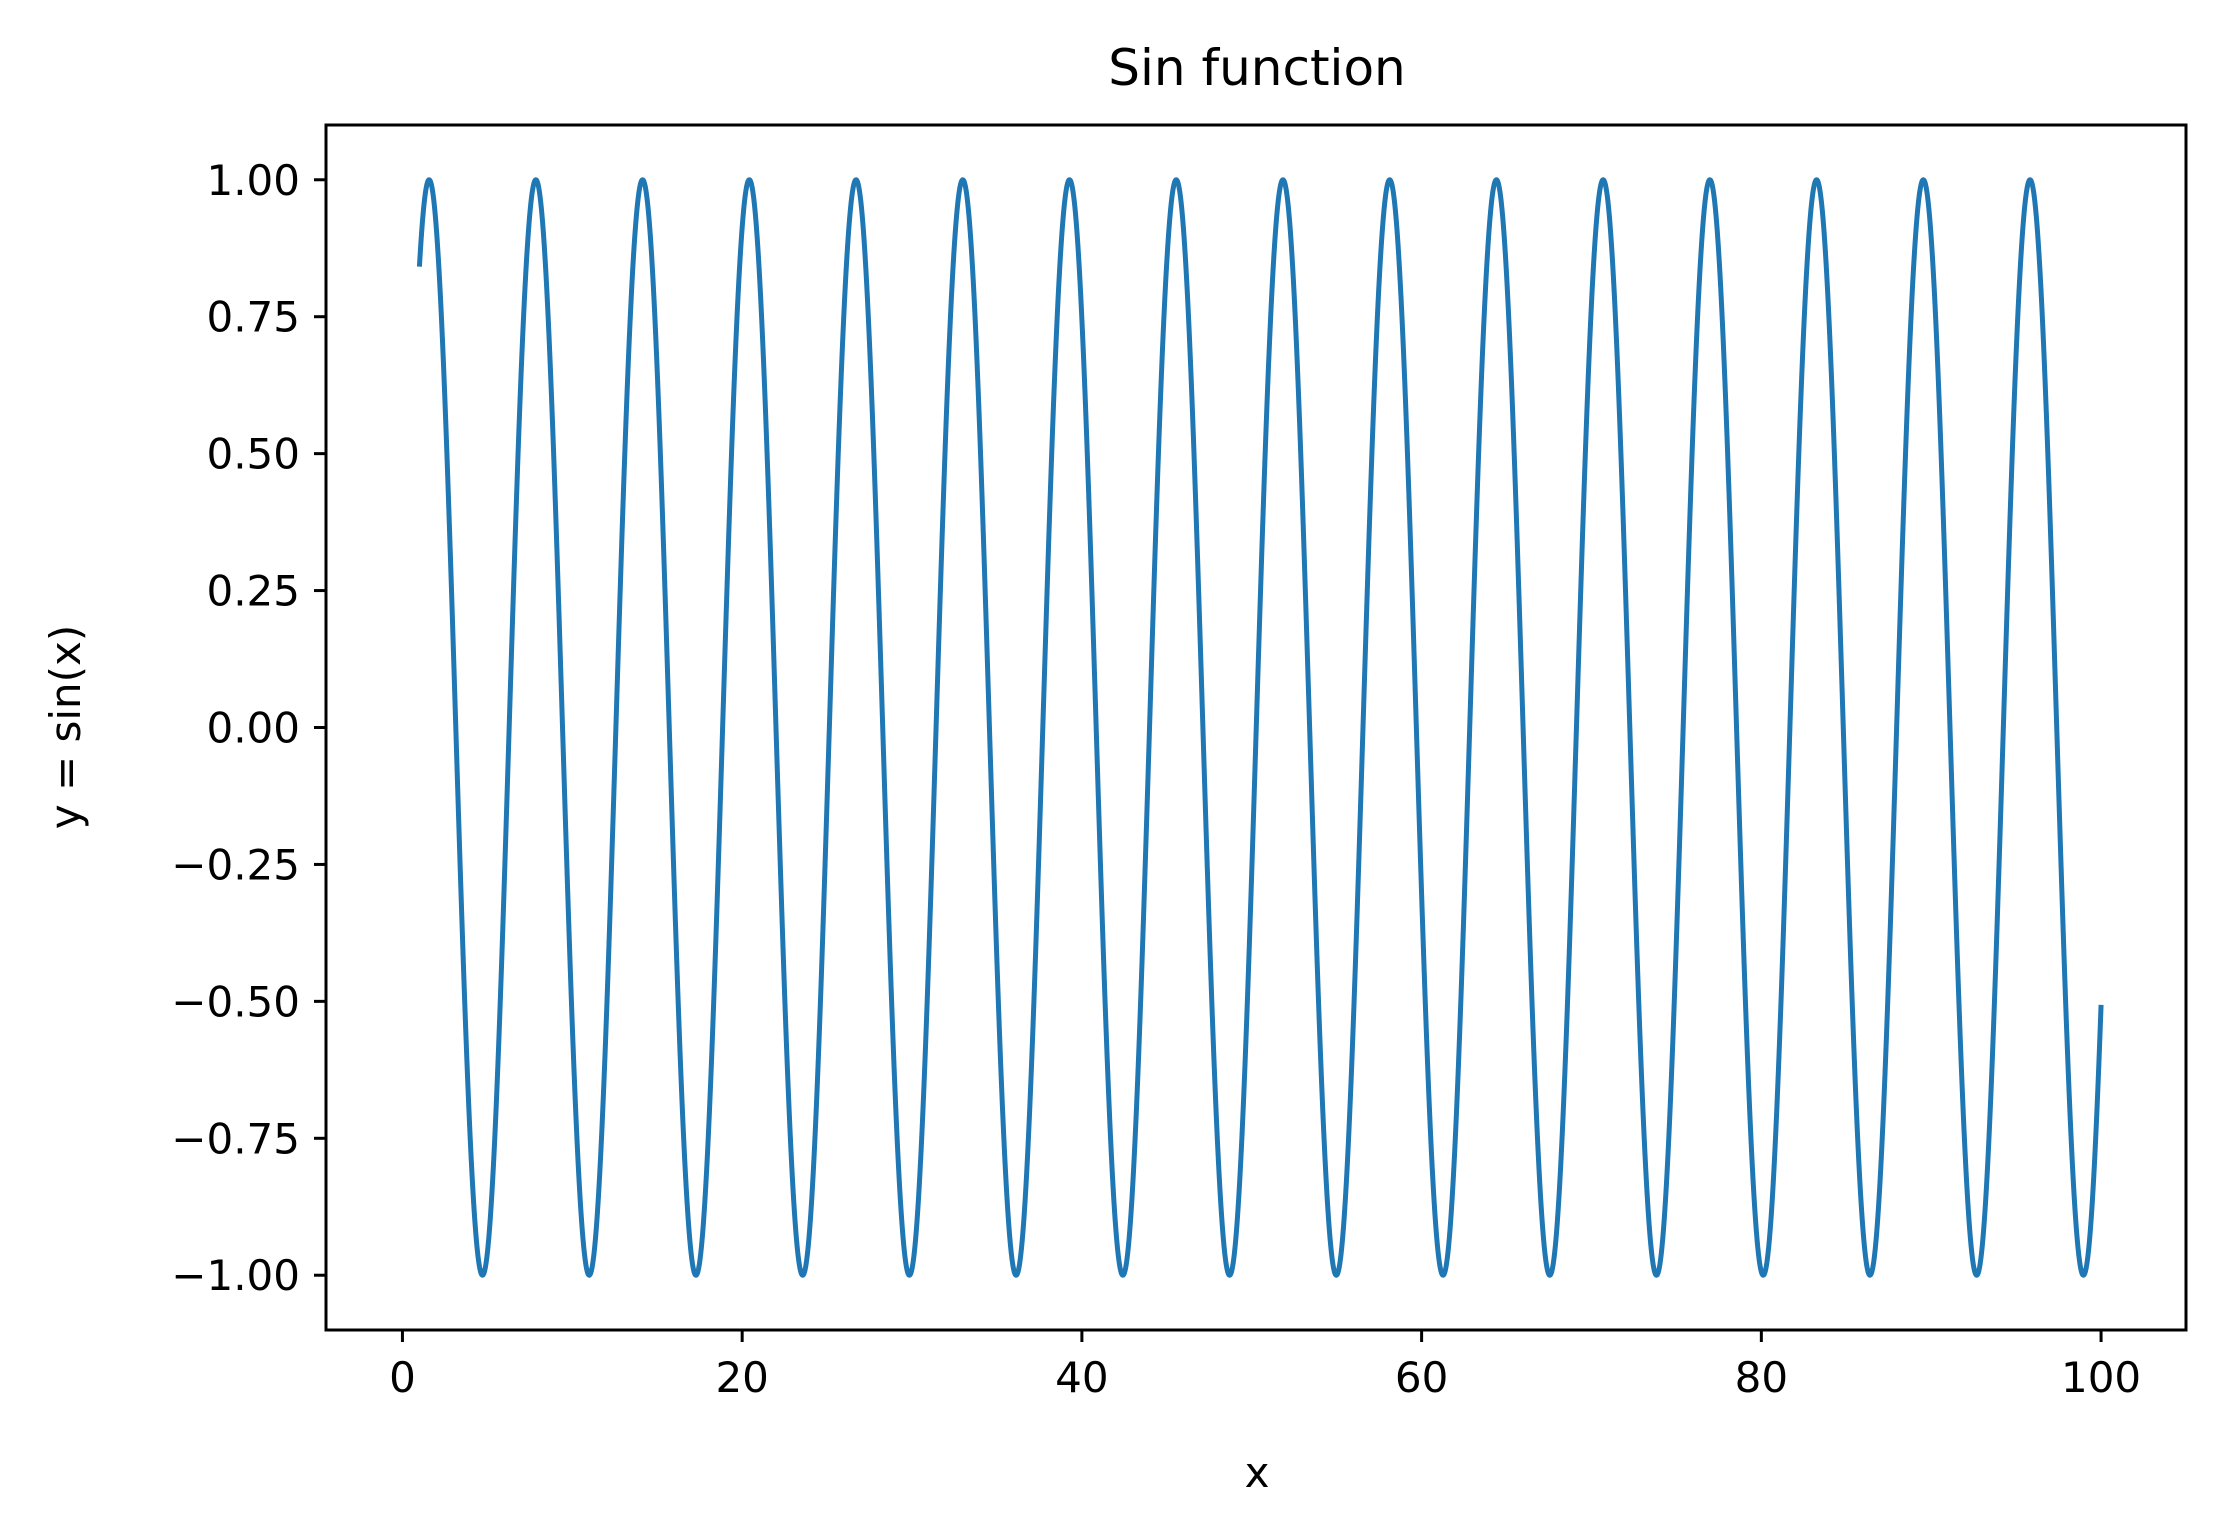 This screenshot has height=1540, width=2225. Describe the element at coordinates (1265, 1366) in the screenshot. I see `x-axis: 0 20 40 60 80 100` at that location.